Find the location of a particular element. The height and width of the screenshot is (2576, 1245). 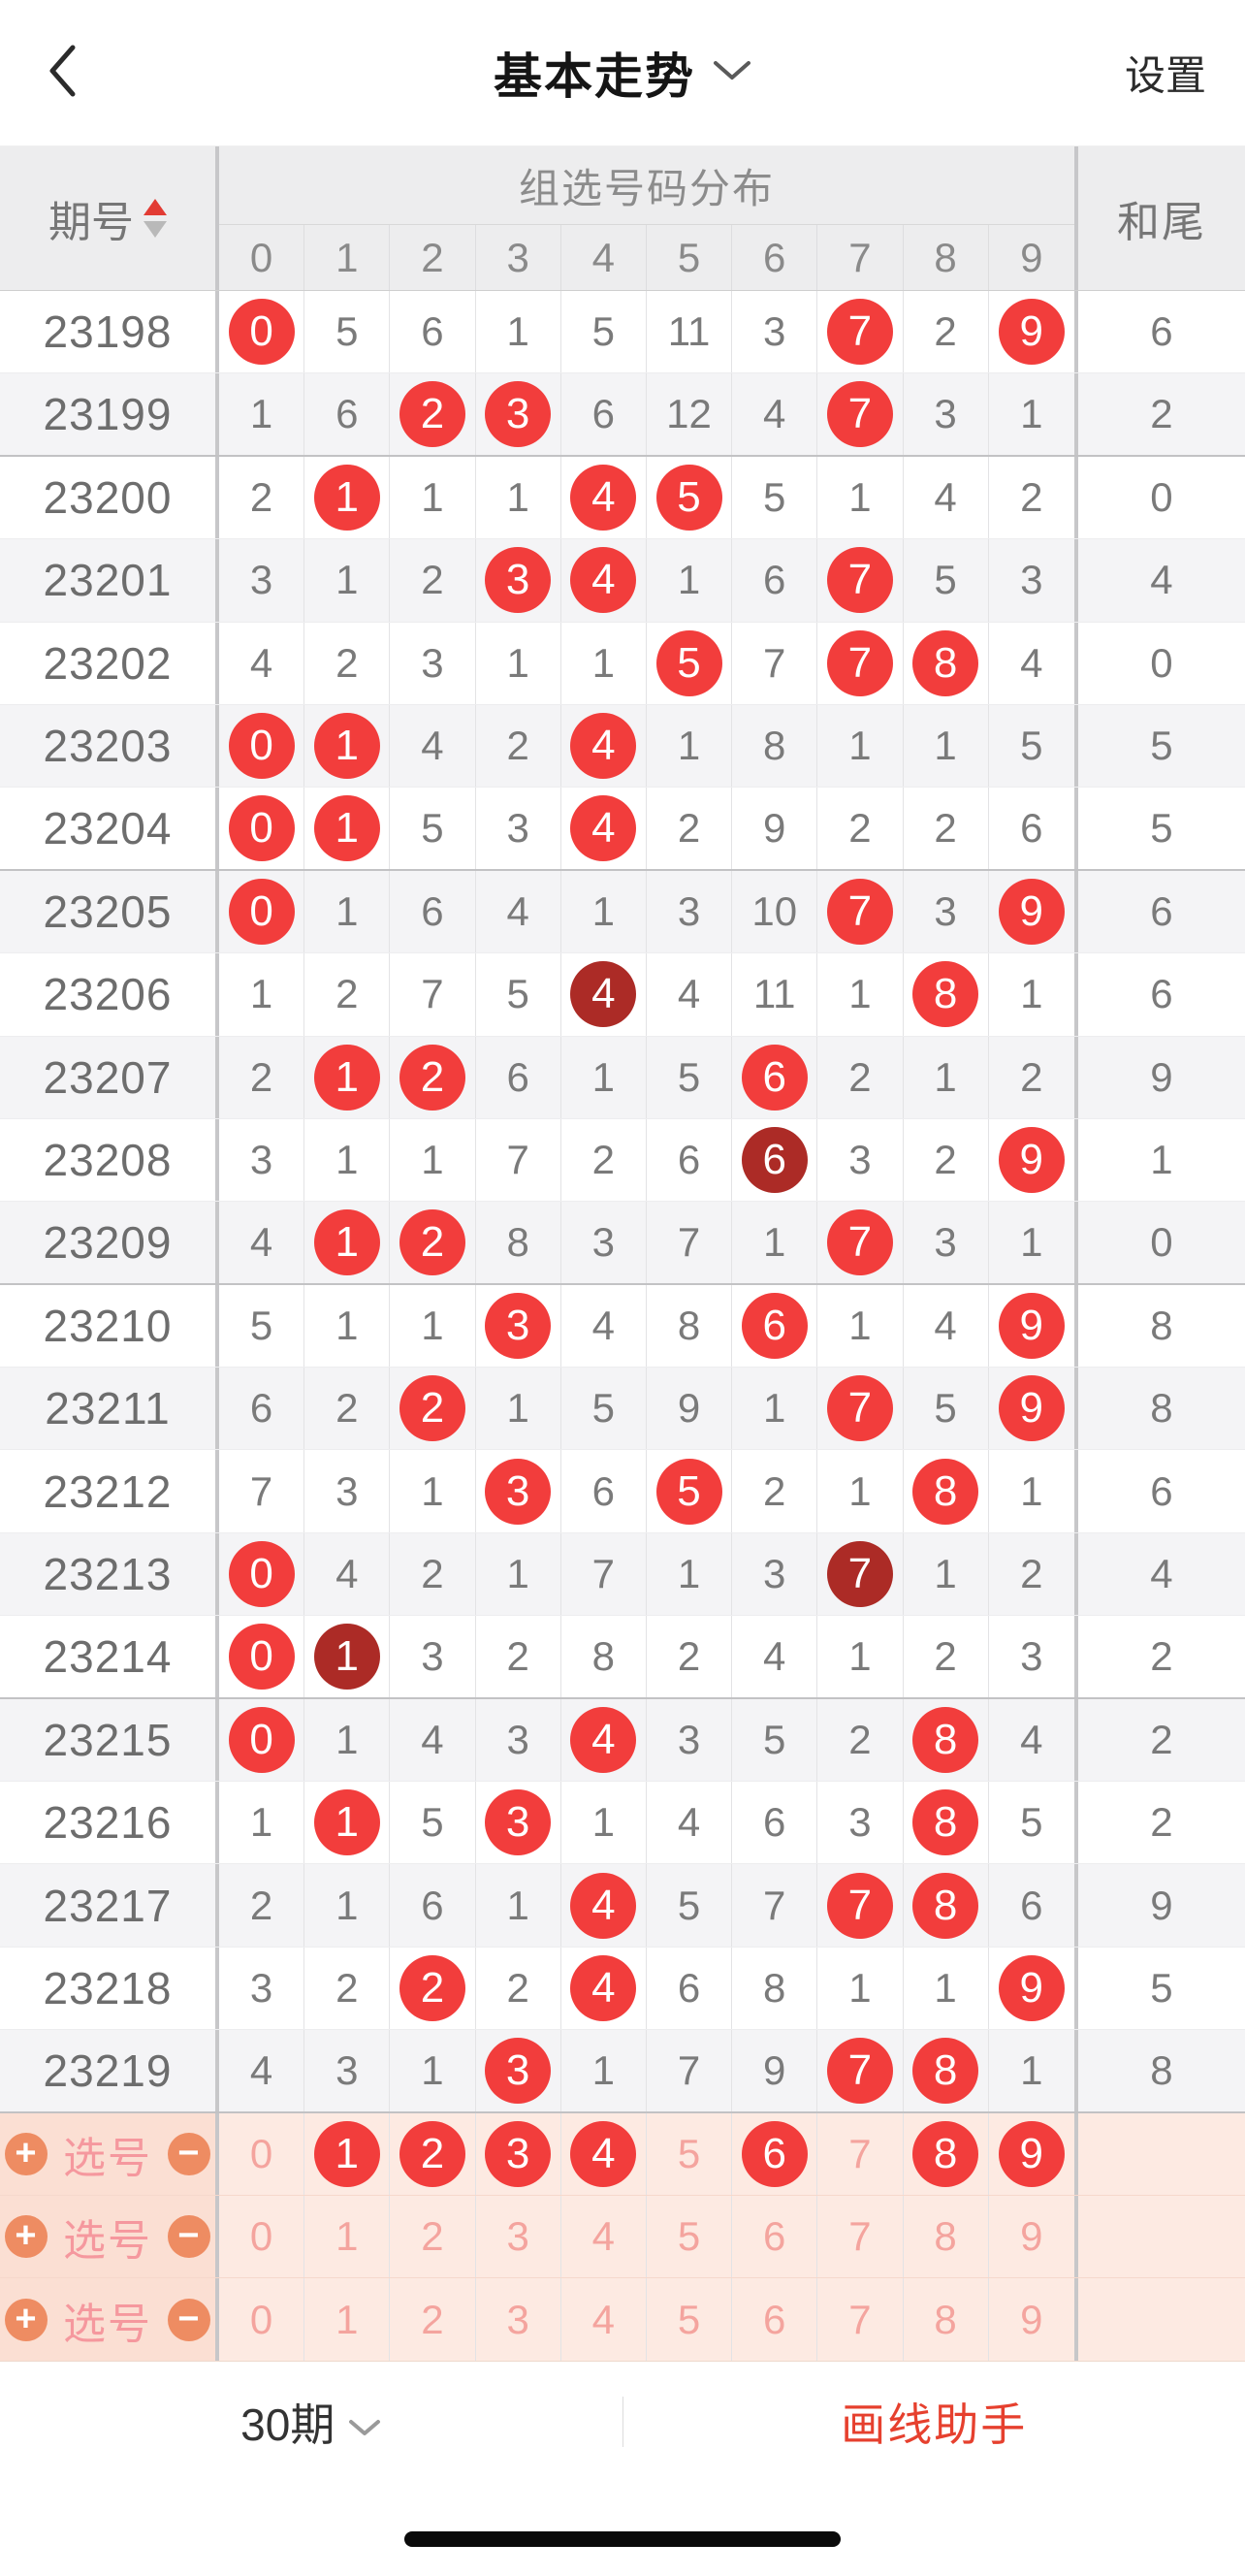

draw-line-assistant-button: 画线助手 is located at coordinates (934, 2425).